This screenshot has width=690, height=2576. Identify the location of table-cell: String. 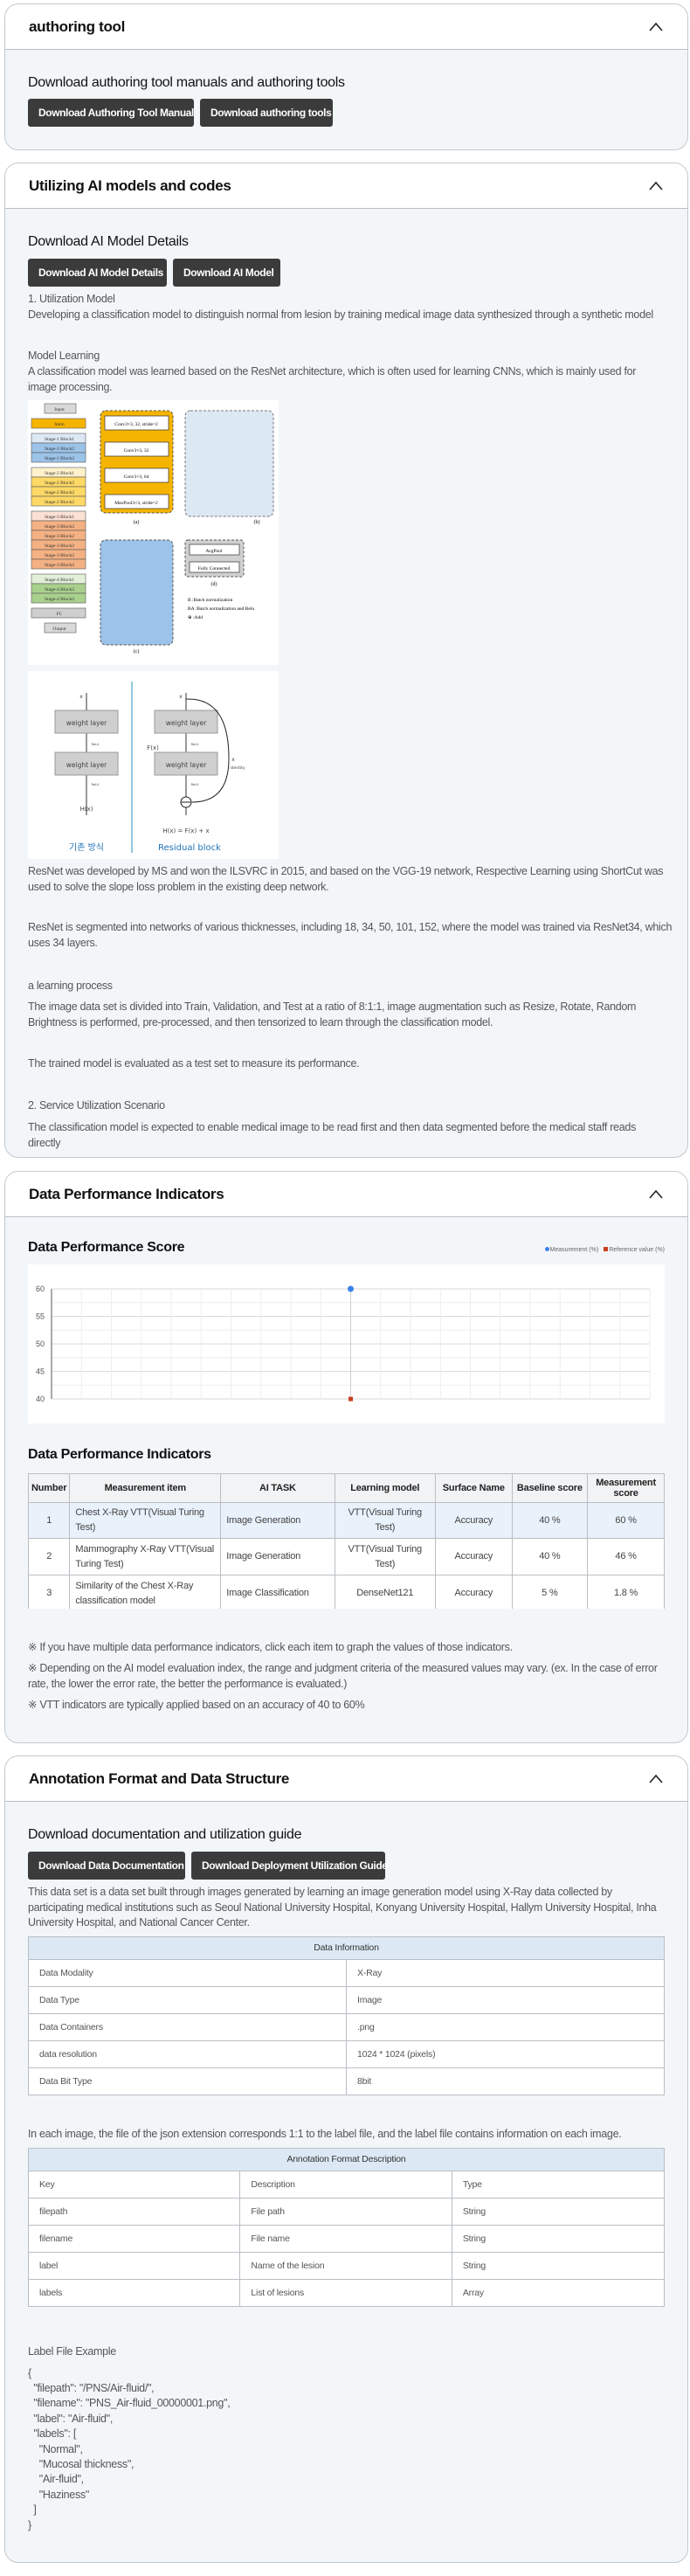
(558, 2211).